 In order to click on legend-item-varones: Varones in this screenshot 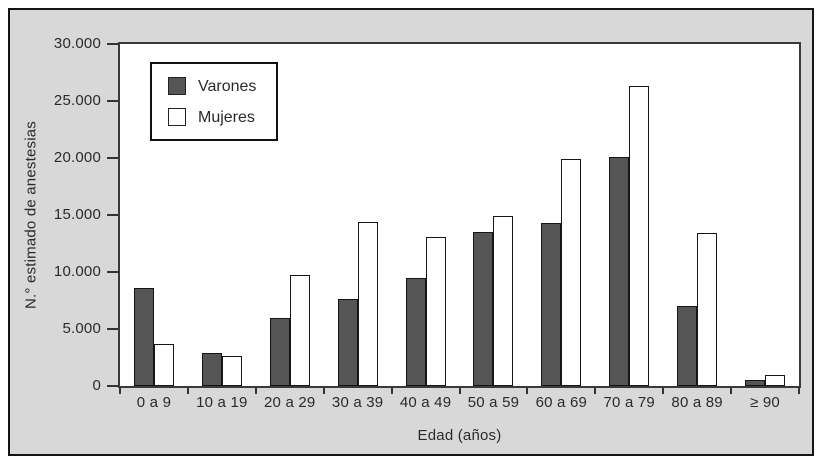, I will do `click(212, 86)`.